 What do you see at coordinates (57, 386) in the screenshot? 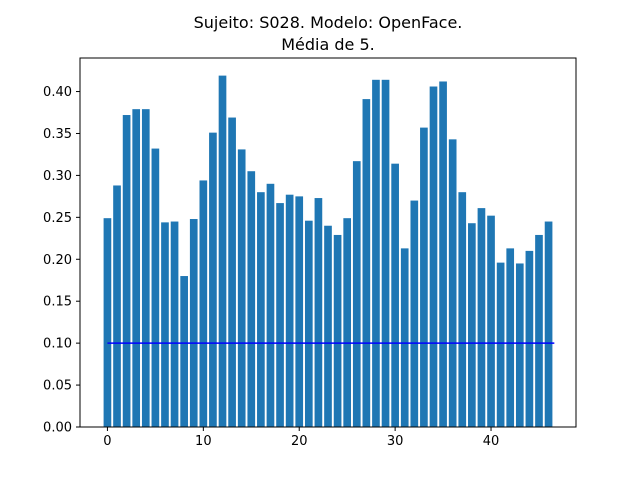
I see `y-tick-label: 0.05` at bounding box center [57, 386].